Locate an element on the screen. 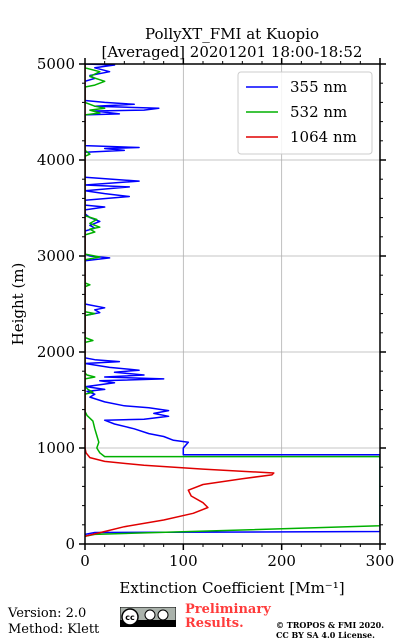 The height and width of the screenshot is (640, 400). version-text: Version: 2.0 is located at coordinates (47, 613).